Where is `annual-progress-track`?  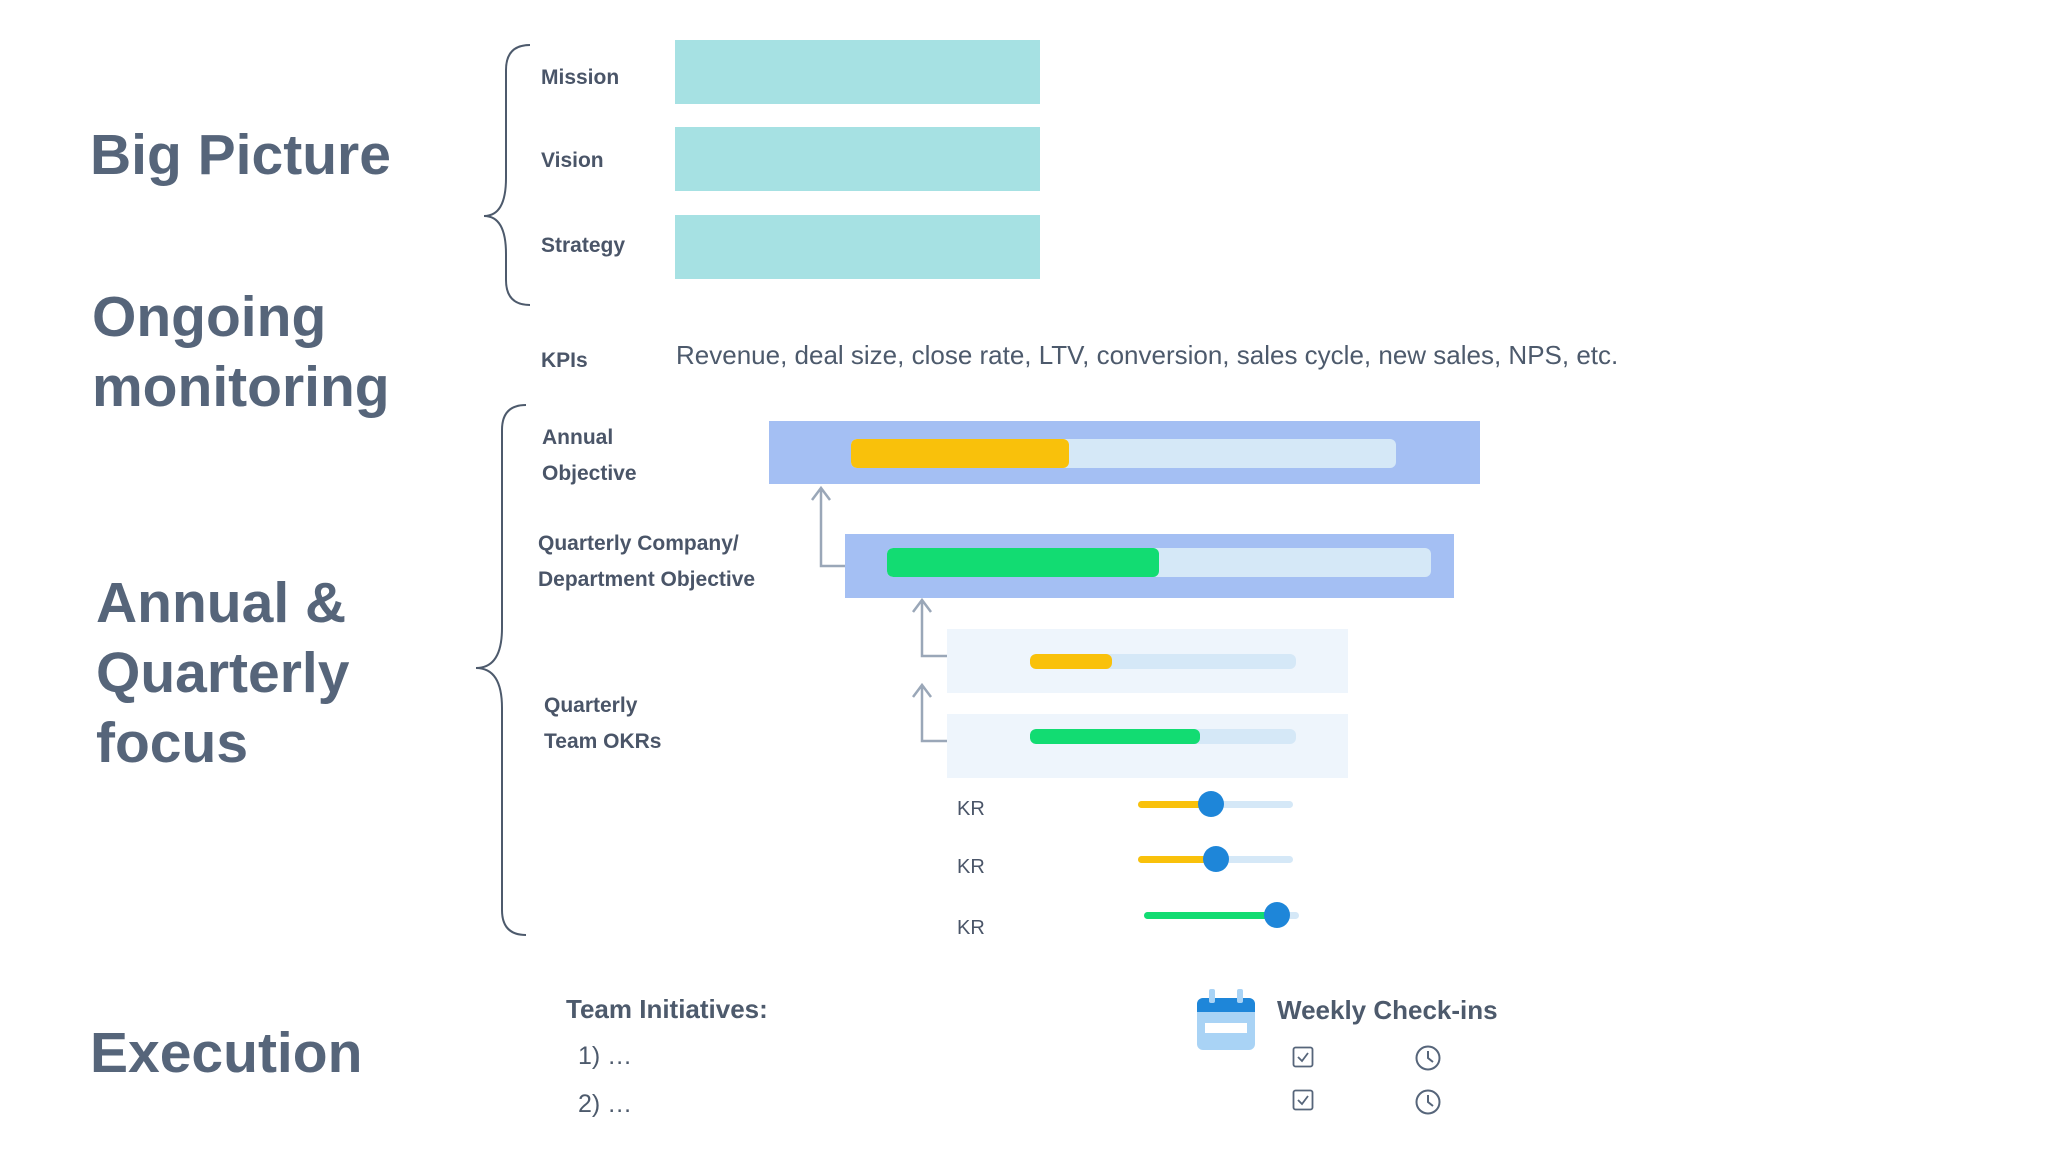
annual-progress-track is located at coordinates (1123, 453).